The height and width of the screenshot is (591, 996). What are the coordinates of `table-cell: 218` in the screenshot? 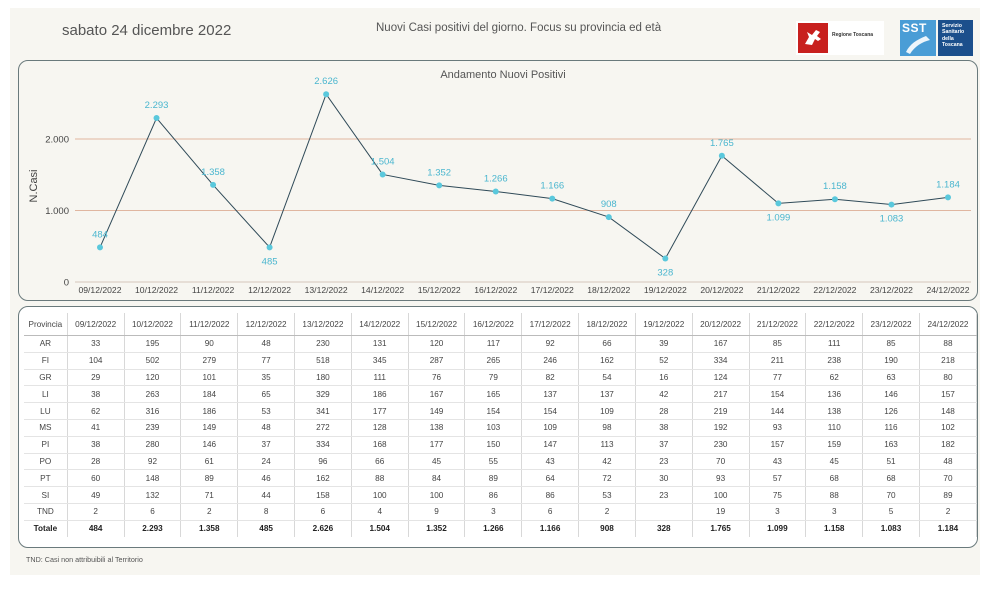 It's located at (948, 361).